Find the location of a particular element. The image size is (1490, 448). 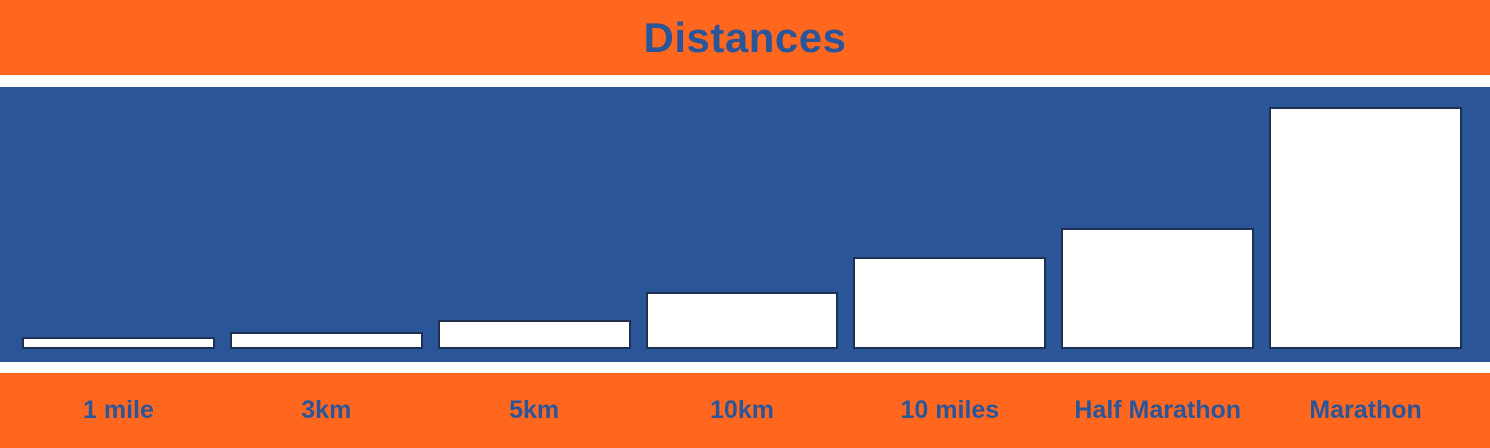

bar-5km is located at coordinates (534, 334).